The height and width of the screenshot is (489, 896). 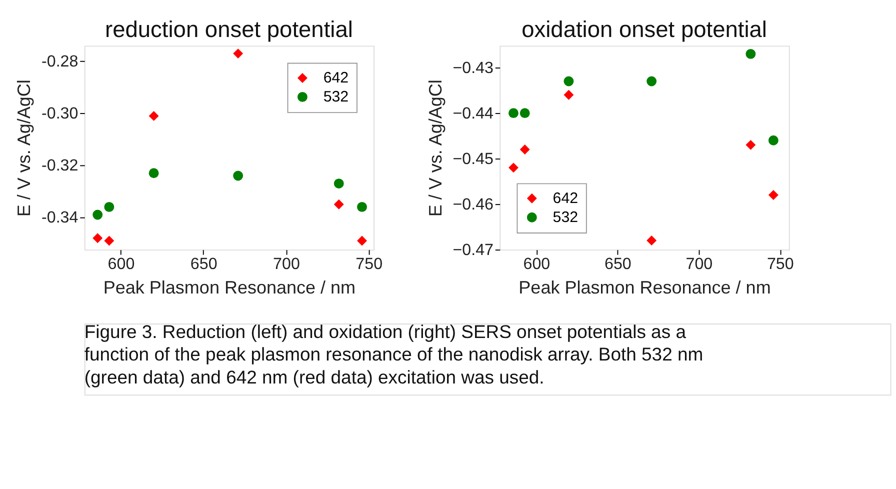 I want to click on y-tick-label: -0.28, so click(x=60, y=61).